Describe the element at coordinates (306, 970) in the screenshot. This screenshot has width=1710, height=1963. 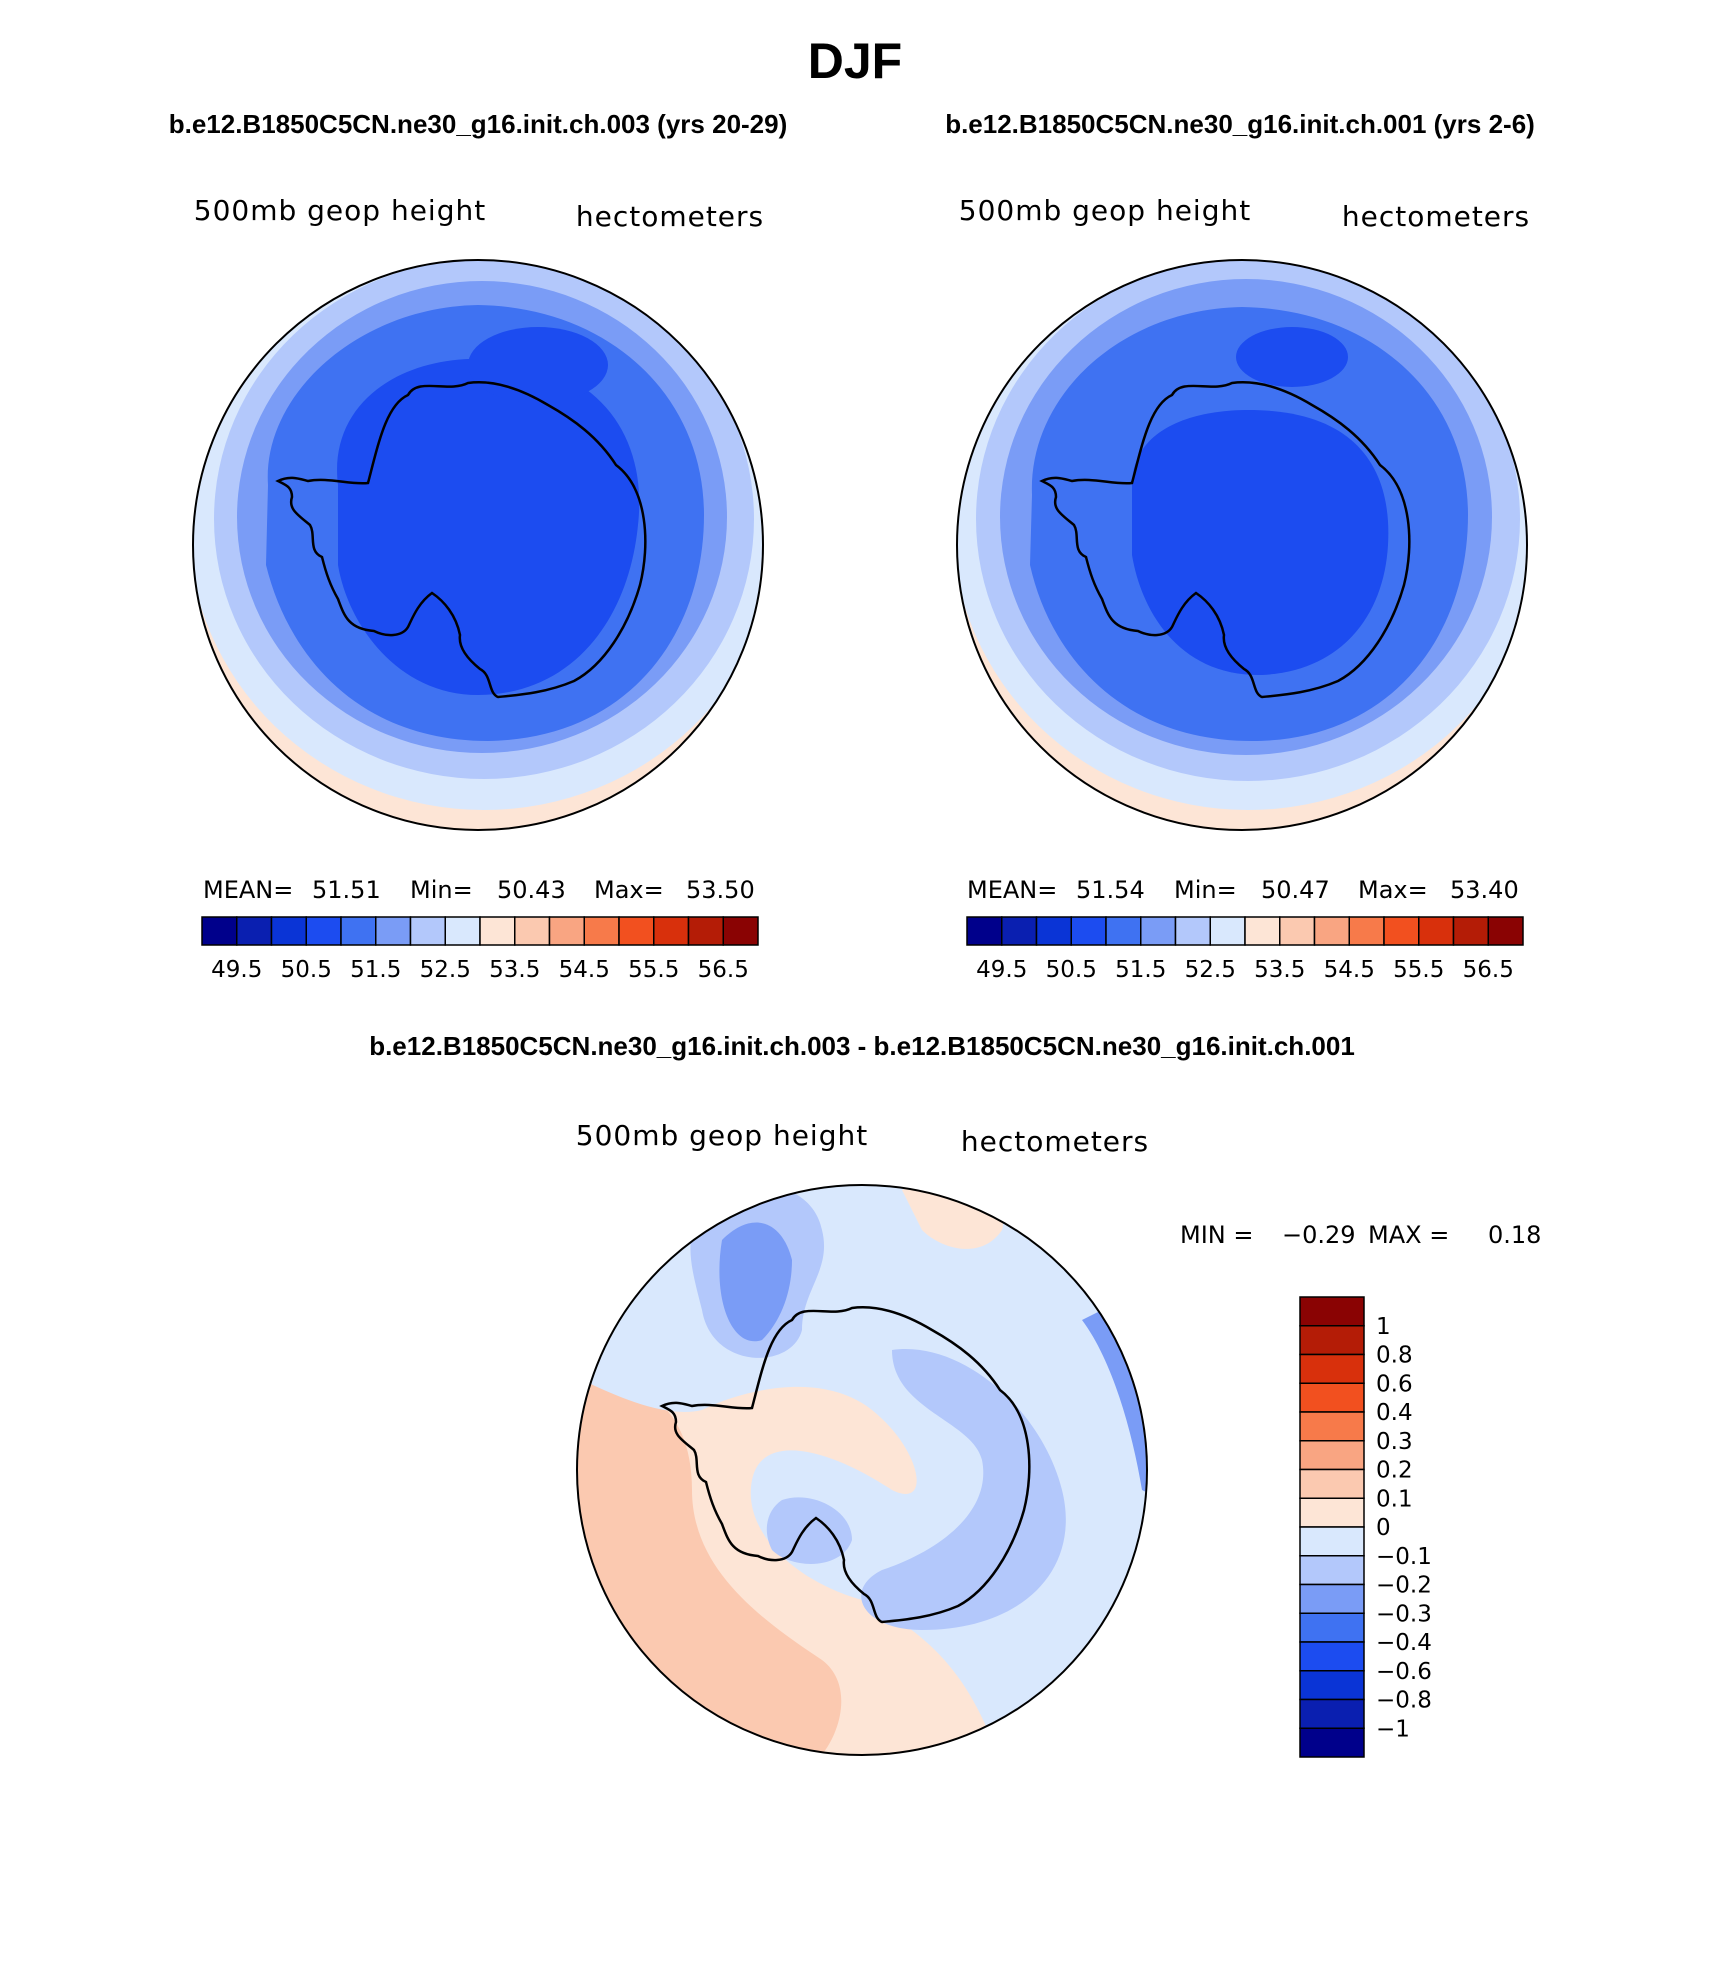
I see `panel-left-colorbar-tick-label: 50.5` at that location.